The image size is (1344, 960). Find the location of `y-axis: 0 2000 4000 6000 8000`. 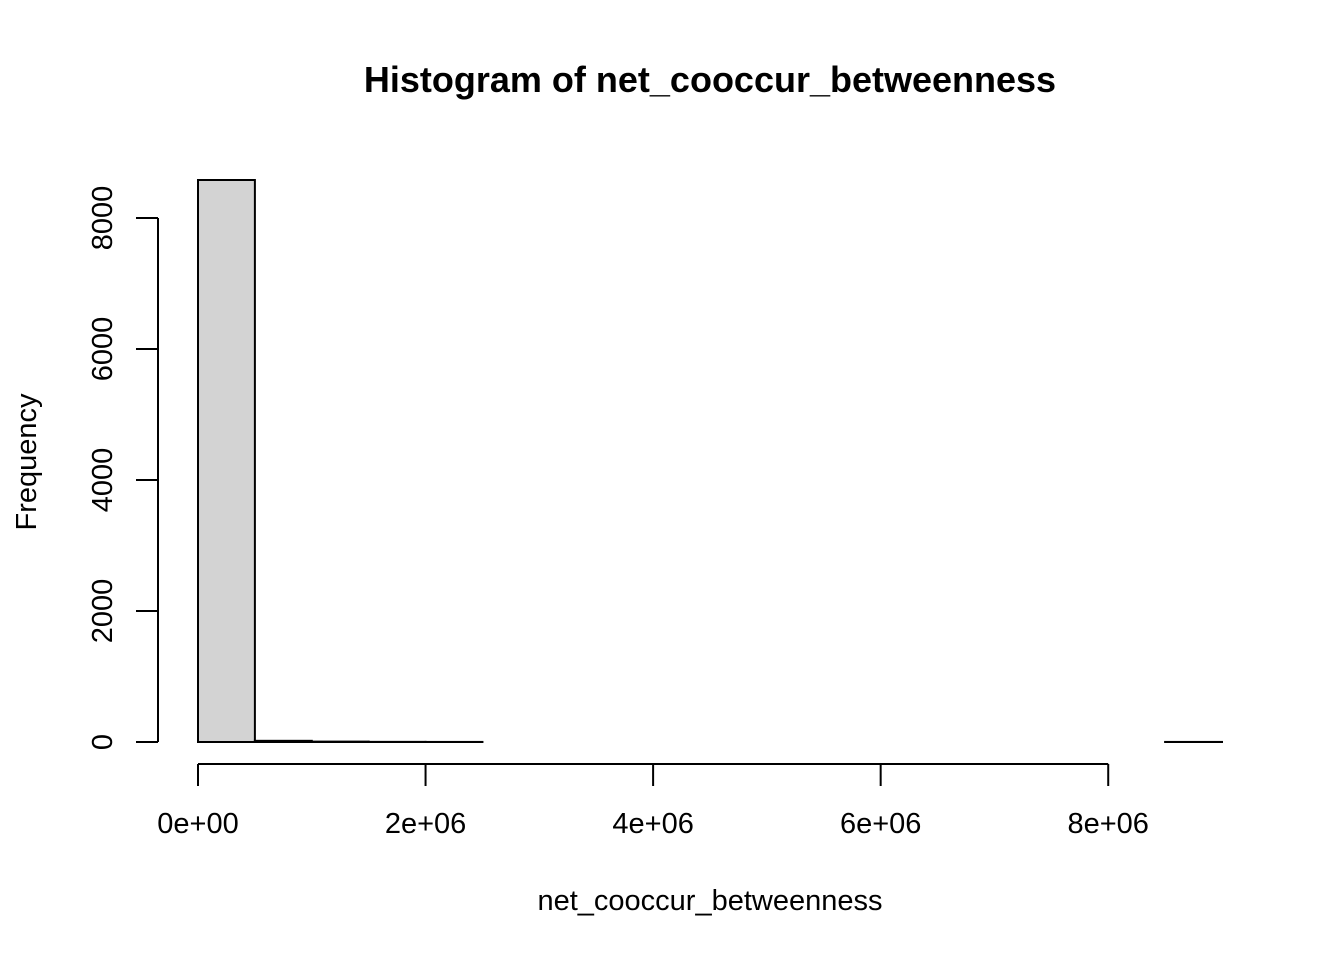

y-axis: 0 2000 4000 6000 8000 is located at coordinates (123, 468).